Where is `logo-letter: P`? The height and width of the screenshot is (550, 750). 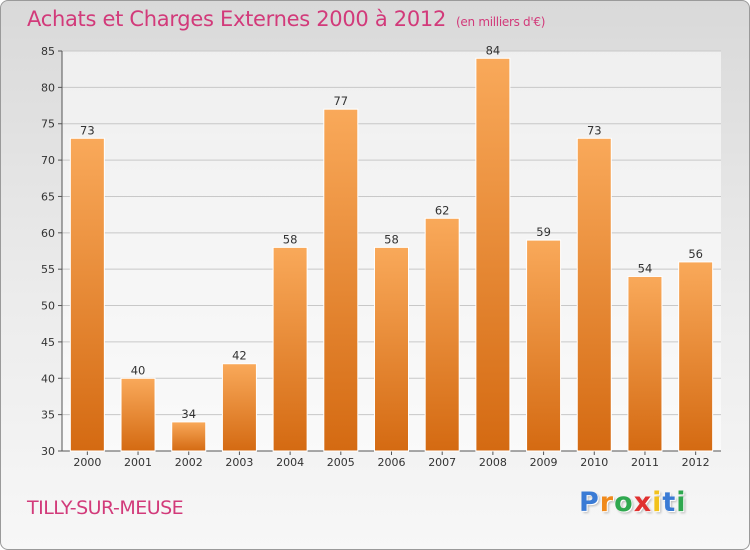
logo-letter: P is located at coordinates (589, 502).